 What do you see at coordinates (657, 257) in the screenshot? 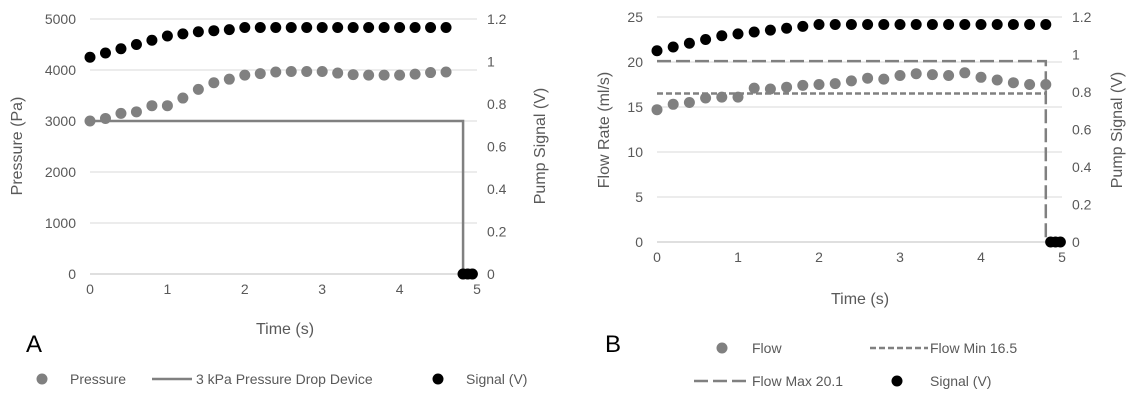
I see `x-tick-label: 0` at bounding box center [657, 257].